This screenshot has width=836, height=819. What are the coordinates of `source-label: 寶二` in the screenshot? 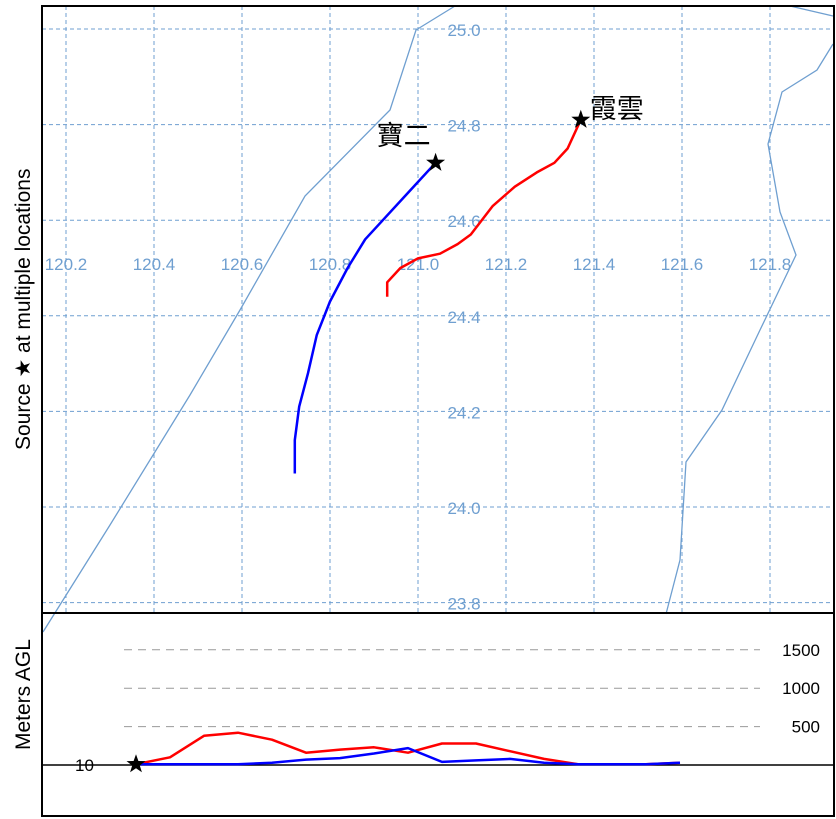 It's located at (404, 136).